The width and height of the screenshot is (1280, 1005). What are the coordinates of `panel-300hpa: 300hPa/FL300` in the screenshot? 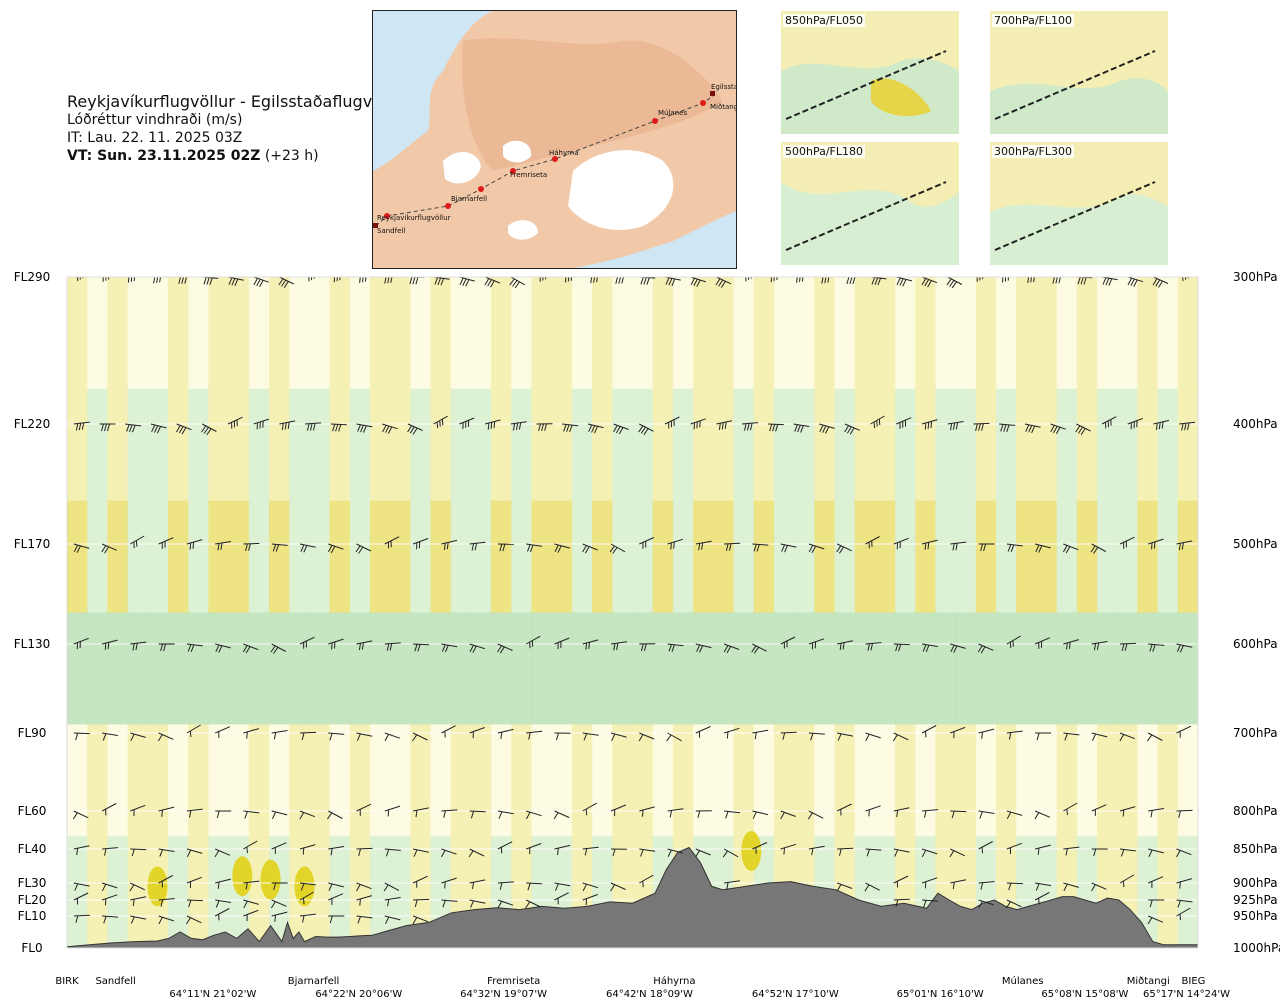 It's located at (1079, 203).